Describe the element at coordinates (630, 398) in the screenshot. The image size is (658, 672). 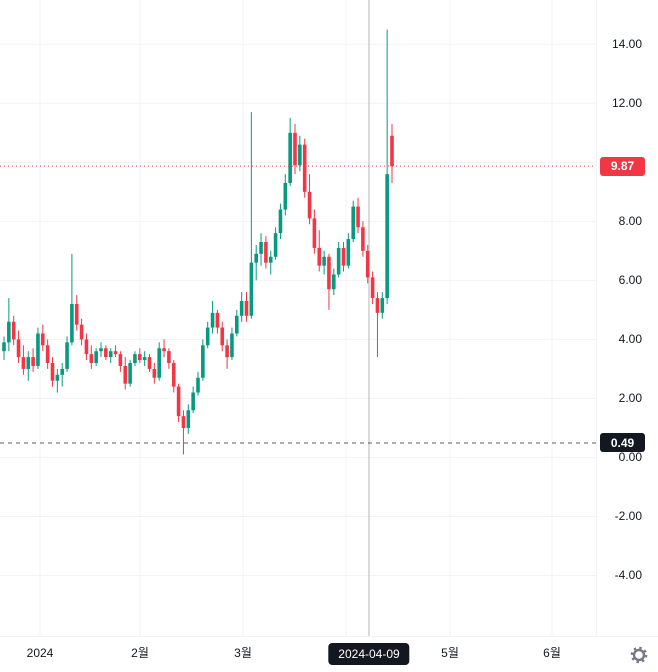
I see `price-tick-label: 2.00` at that location.